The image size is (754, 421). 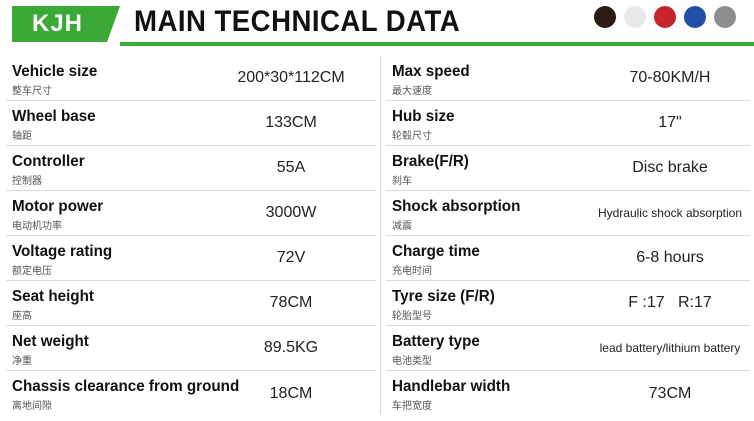 What do you see at coordinates (50, 341) in the screenshot?
I see `spec-label: Net weight` at bounding box center [50, 341].